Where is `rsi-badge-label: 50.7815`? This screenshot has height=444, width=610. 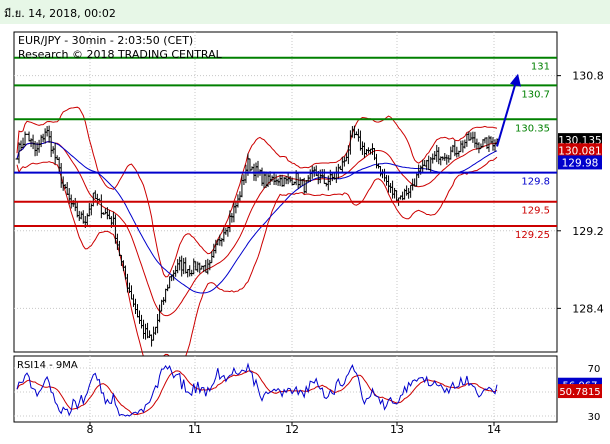
rsi-badge-label: 50.7815 is located at coordinates (579, 392).